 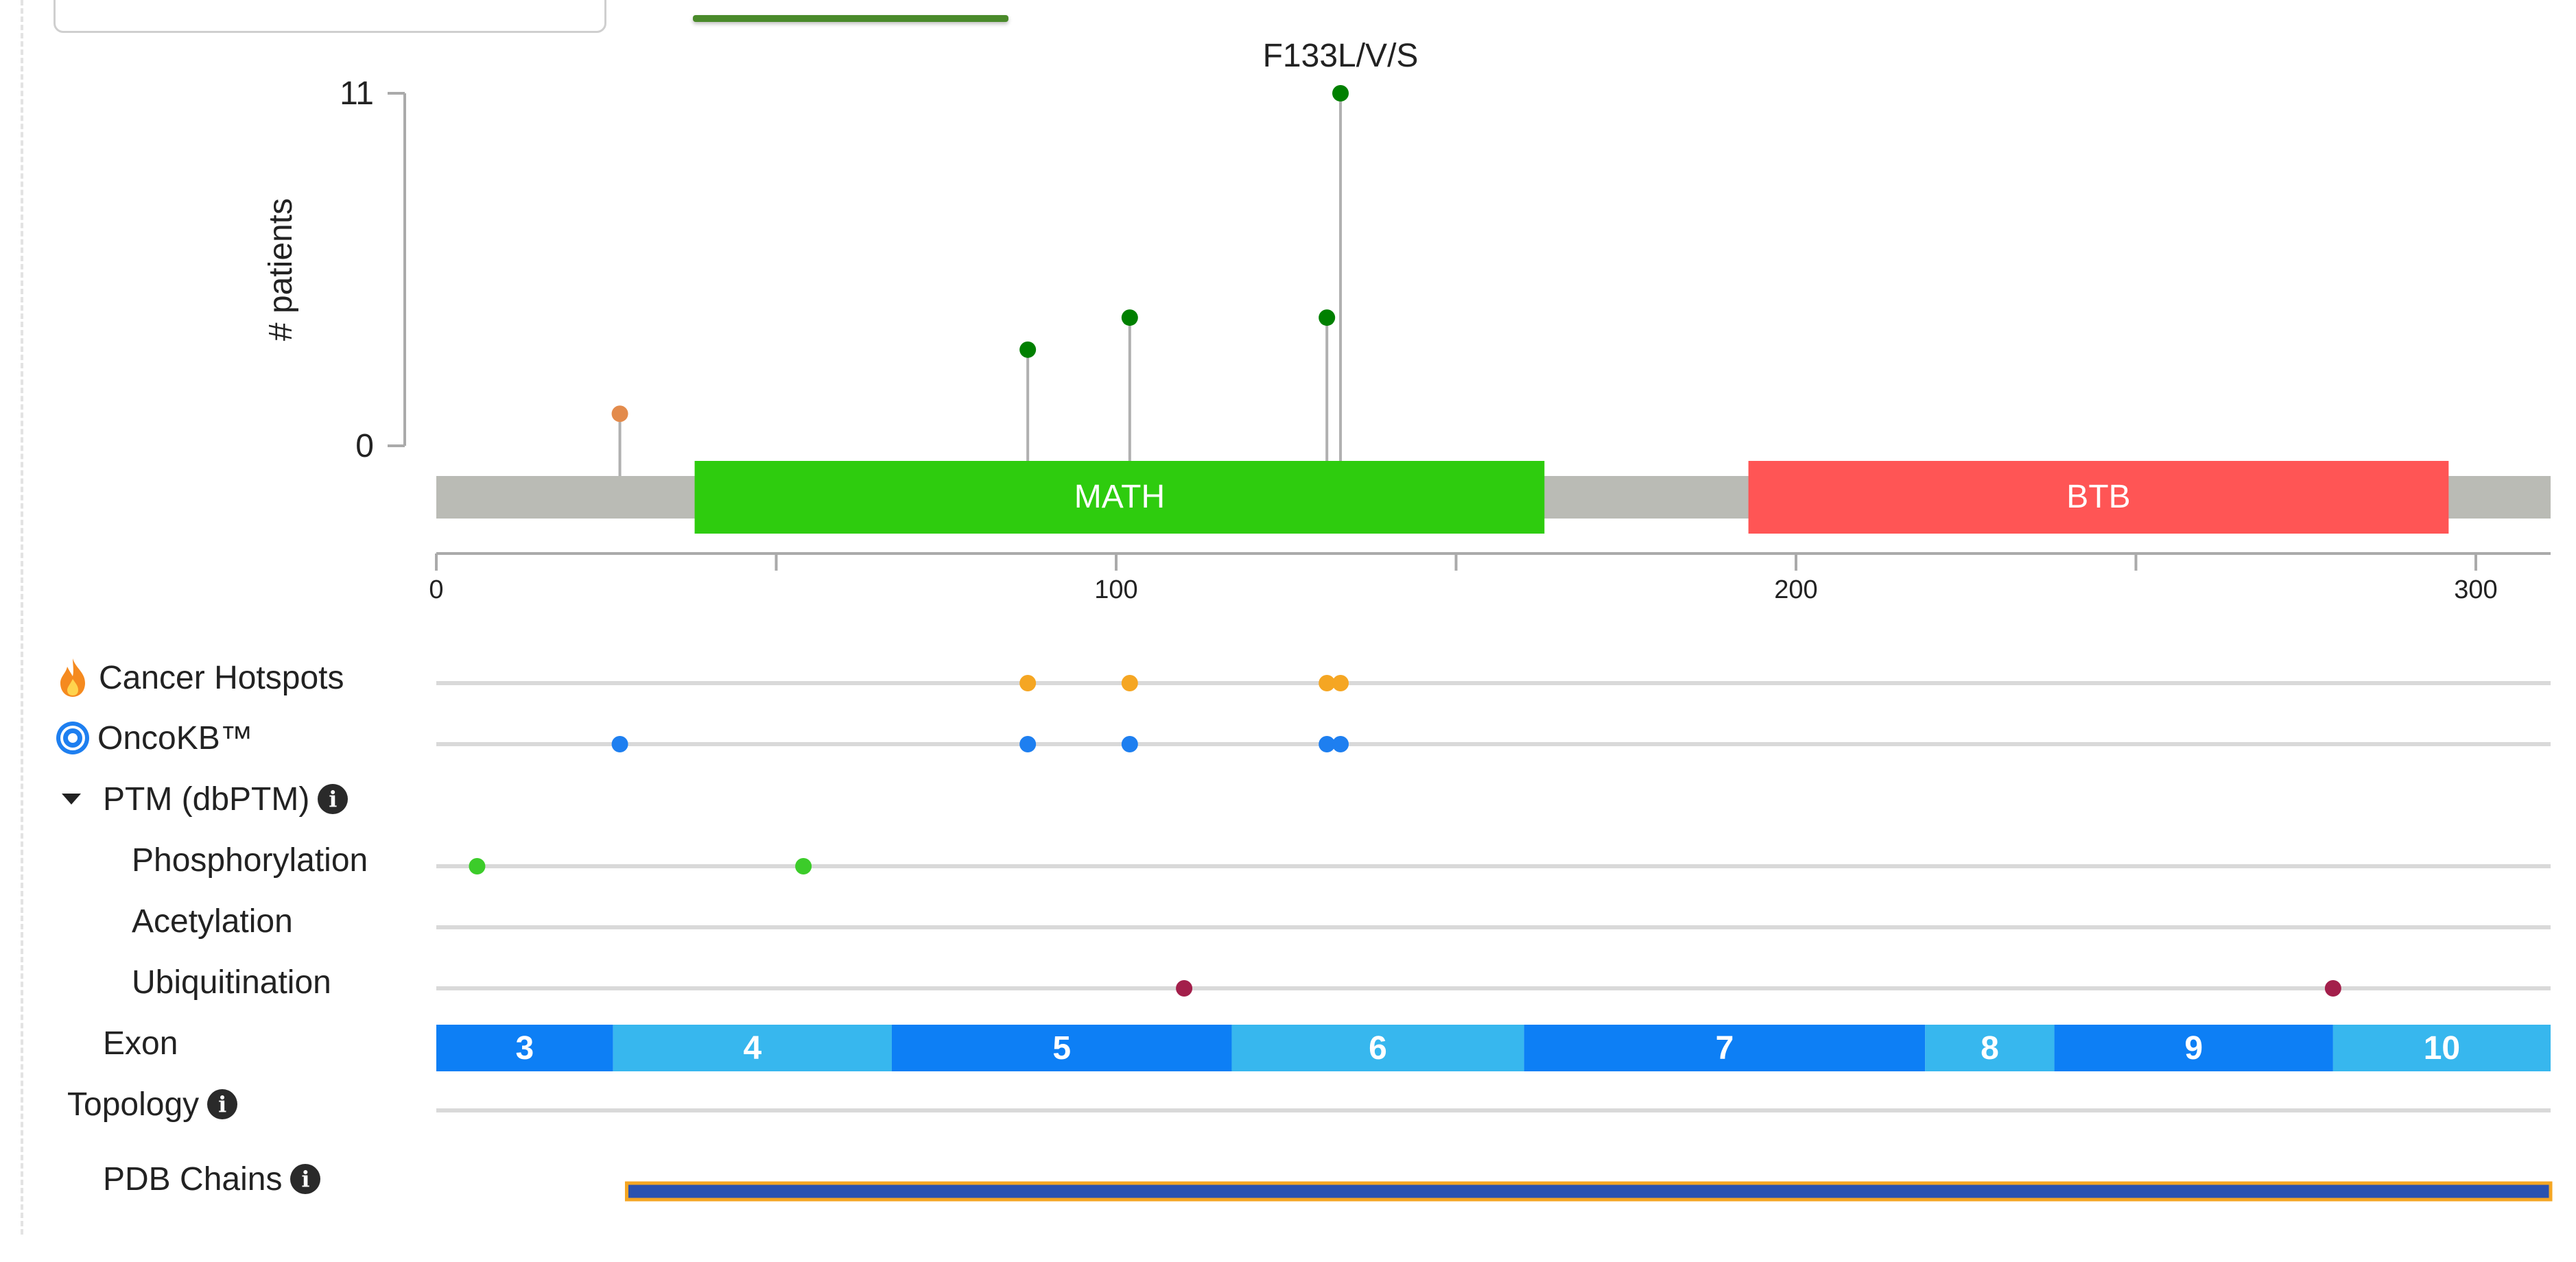 I want to click on domain-math, so click(x=1119, y=498).